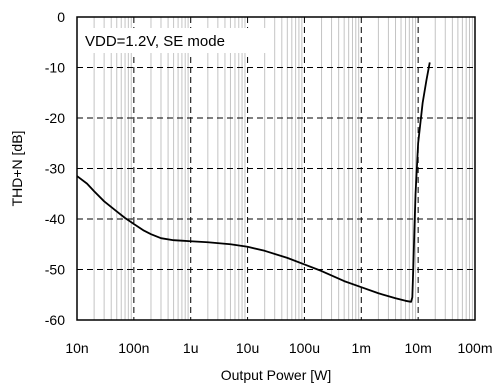  Describe the element at coordinates (276, 375) in the screenshot. I see `x-axis-title: Output Power [W]` at that location.